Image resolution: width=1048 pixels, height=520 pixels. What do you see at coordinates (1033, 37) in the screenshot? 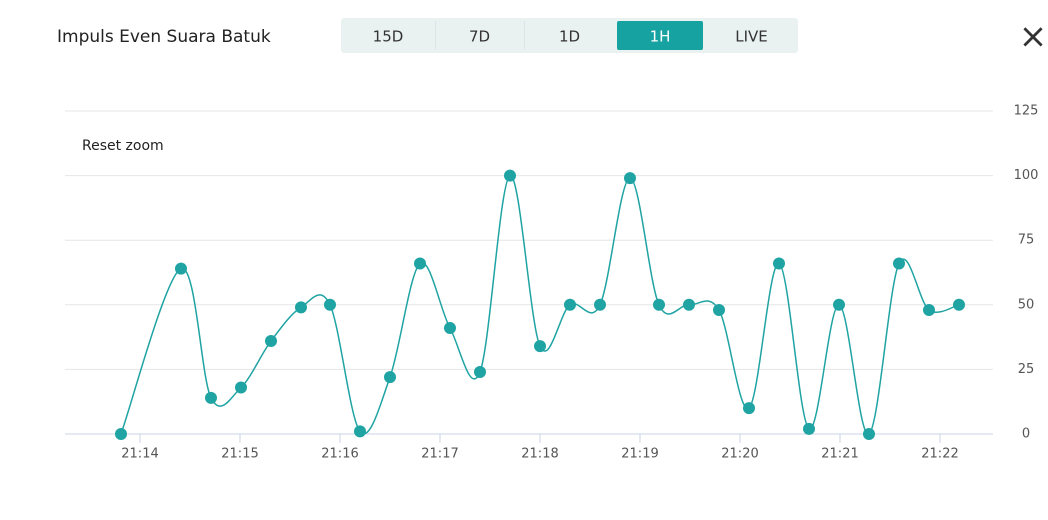
I see `close-button: ×` at bounding box center [1033, 37].